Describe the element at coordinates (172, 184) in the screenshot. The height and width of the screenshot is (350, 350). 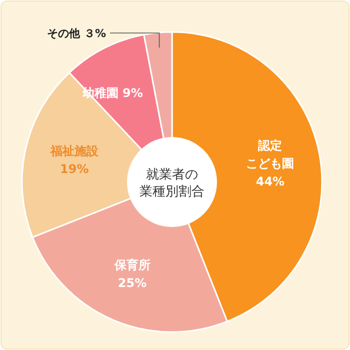
I see `text: 就業者の業種別割合` at that location.